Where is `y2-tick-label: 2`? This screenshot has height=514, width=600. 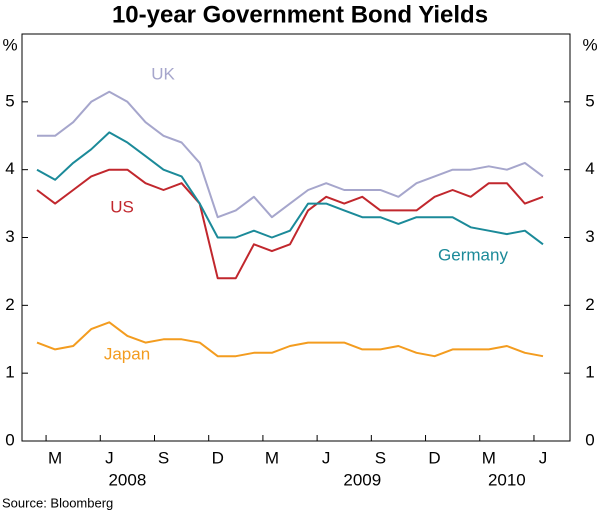
y2-tick-label: 2 is located at coordinates (589, 304).